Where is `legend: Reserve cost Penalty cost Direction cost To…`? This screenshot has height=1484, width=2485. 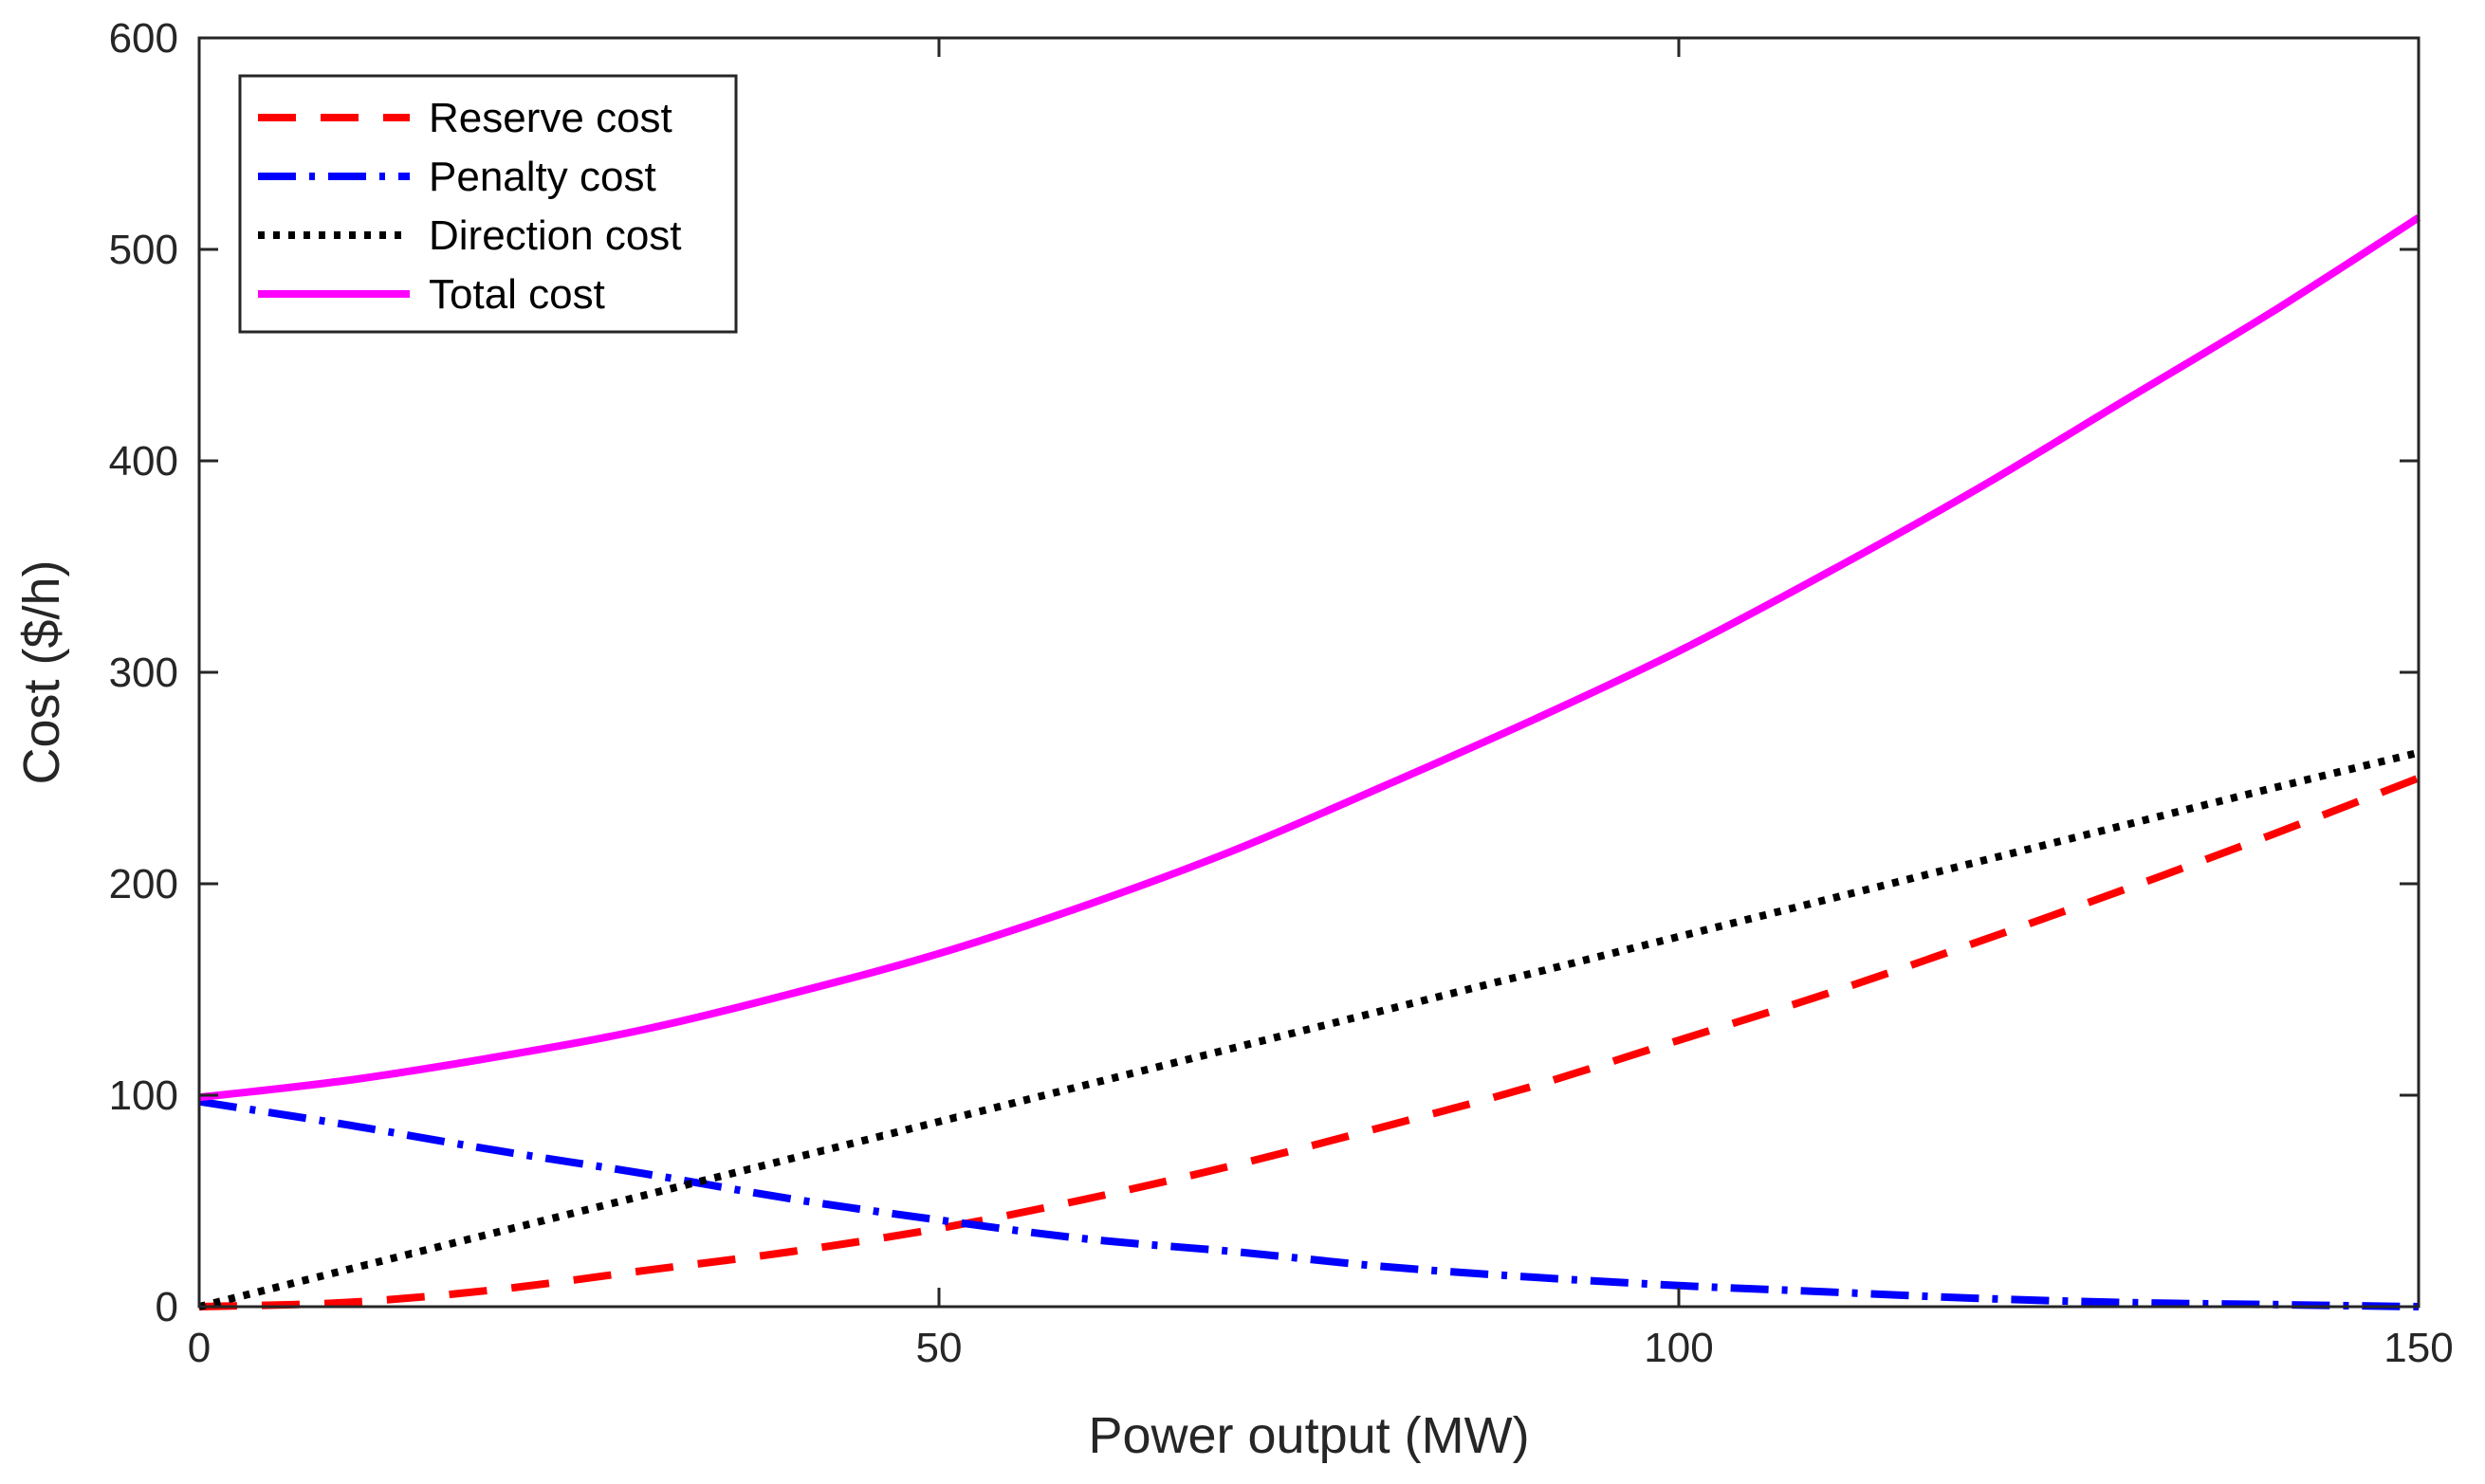 legend: Reserve cost Penalty cost Direction cost To… is located at coordinates (488, 204).